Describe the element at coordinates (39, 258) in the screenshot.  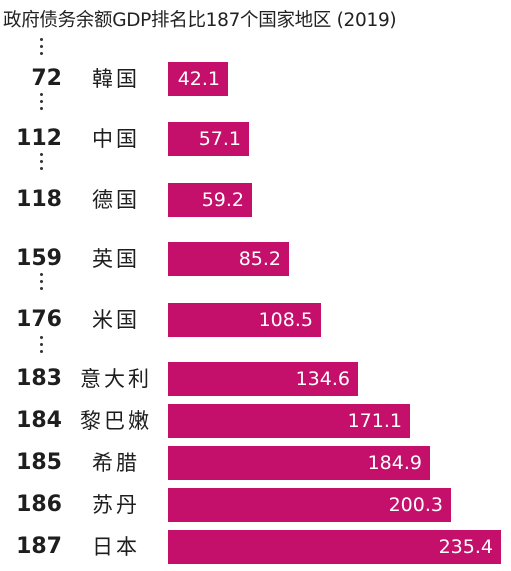
I see `rank-label: 159` at that location.